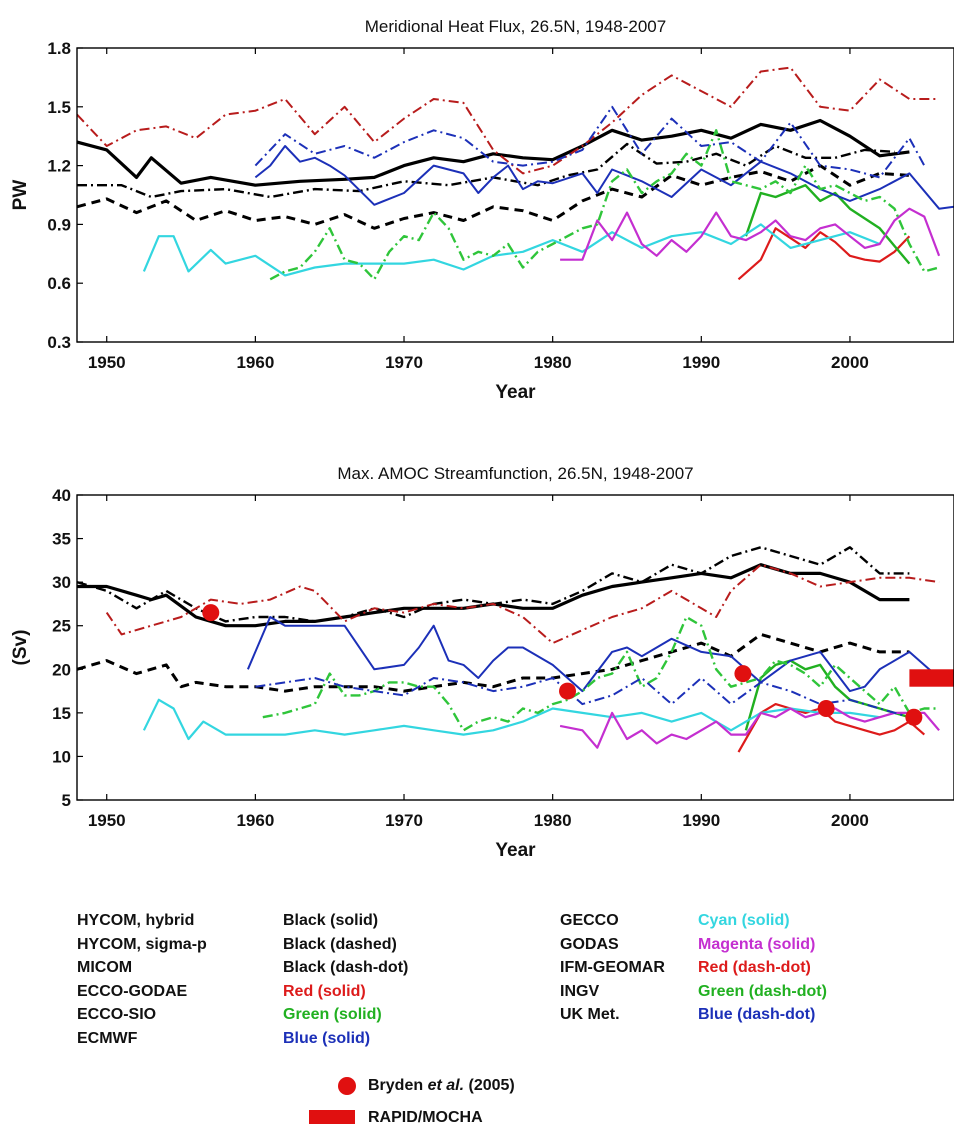  What do you see at coordinates (612, 967) in the screenshot?
I see `legend-model-name: IFM-GEOMAR` at bounding box center [612, 967].